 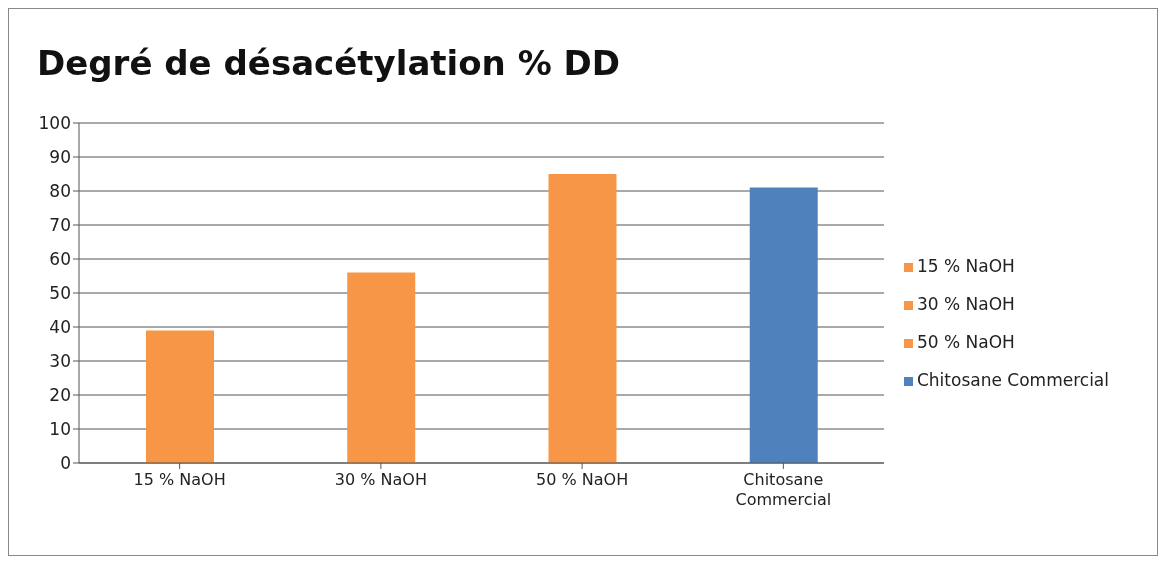 What do you see at coordinates (65, 463) in the screenshot?
I see `y-tick-label: 0` at bounding box center [65, 463].